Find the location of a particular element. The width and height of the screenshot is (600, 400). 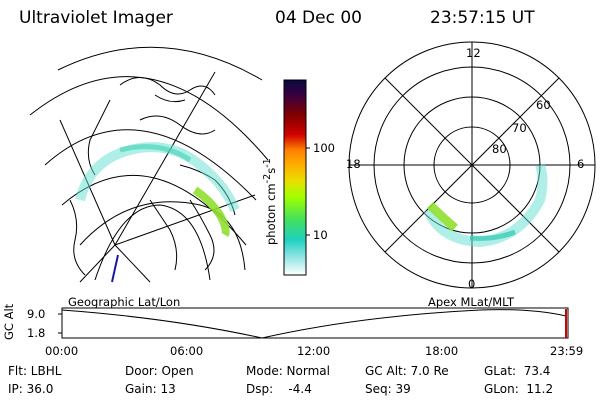

lat-label-70: 70 is located at coordinates (519, 128).